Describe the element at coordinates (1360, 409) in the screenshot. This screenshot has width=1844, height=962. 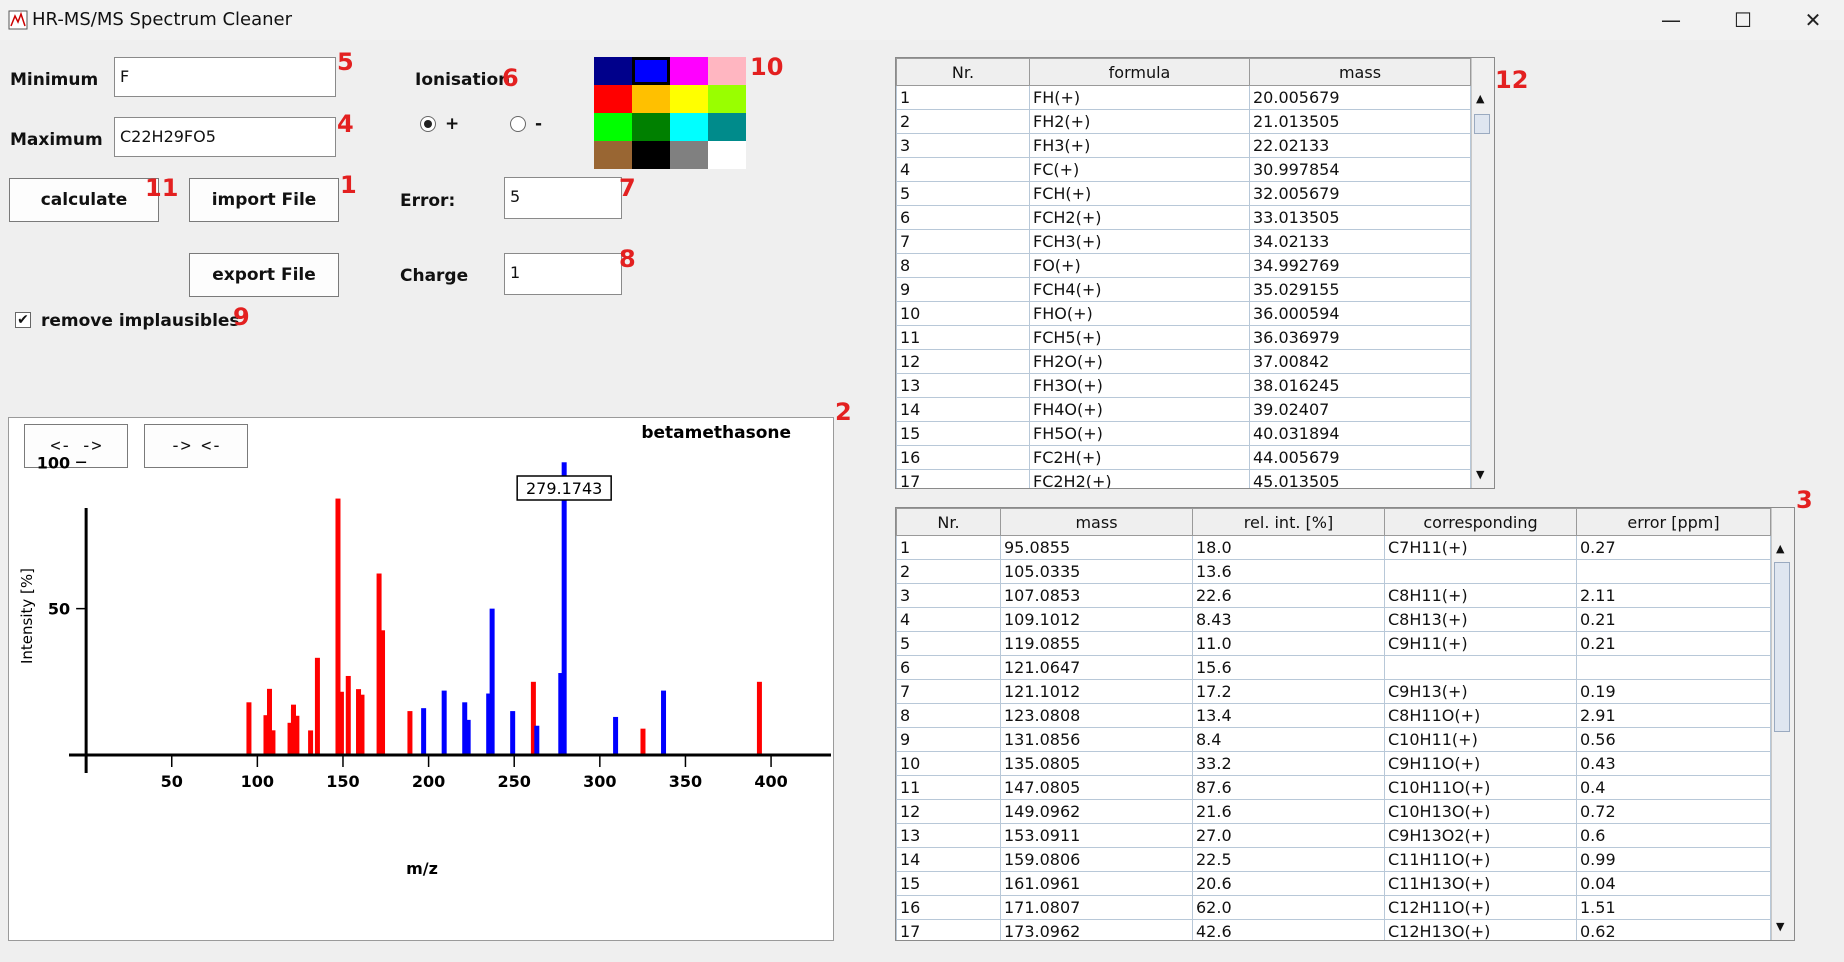
I see `table-cell: 39.02407` at that location.